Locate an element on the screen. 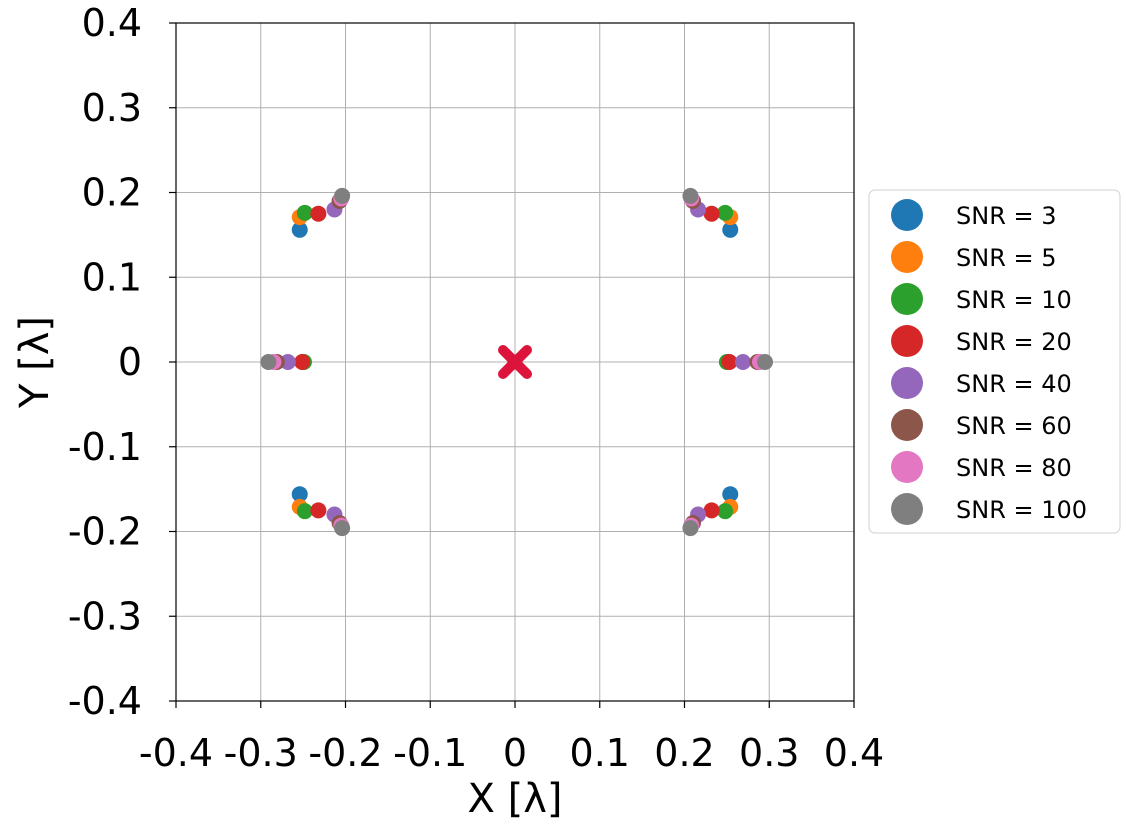 The width and height of the screenshot is (1126, 840). x-tick-label: 0.2 is located at coordinates (684, 753).